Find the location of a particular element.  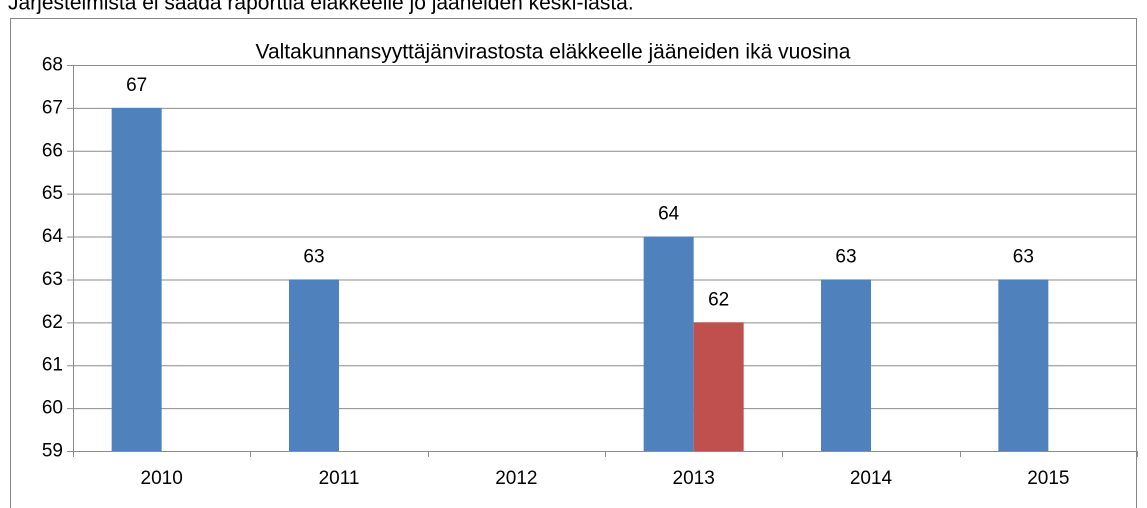

x-tick-label: 2011 is located at coordinates (339, 478).